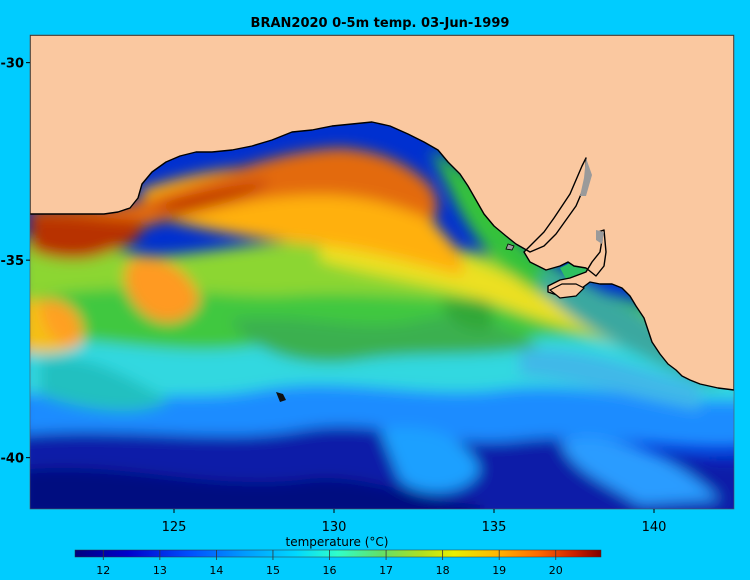  Describe the element at coordinates (13, 64) in the screenshot. I see `y-tick-label: -30` at that location.